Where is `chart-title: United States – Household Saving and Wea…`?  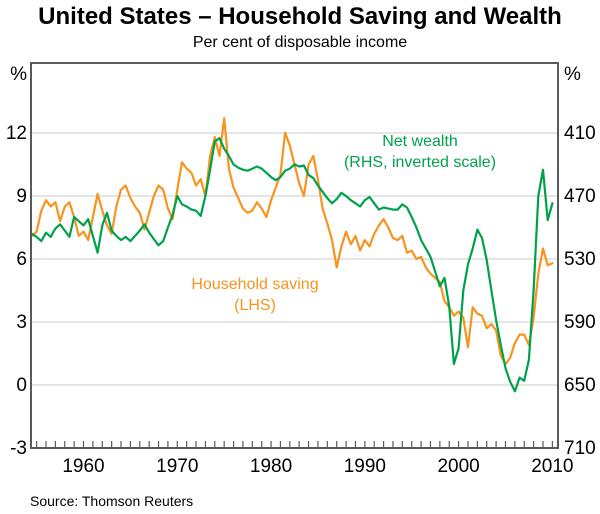
chart-title: United States – Household Saving and Wea… is located at coordinates (300, 16).